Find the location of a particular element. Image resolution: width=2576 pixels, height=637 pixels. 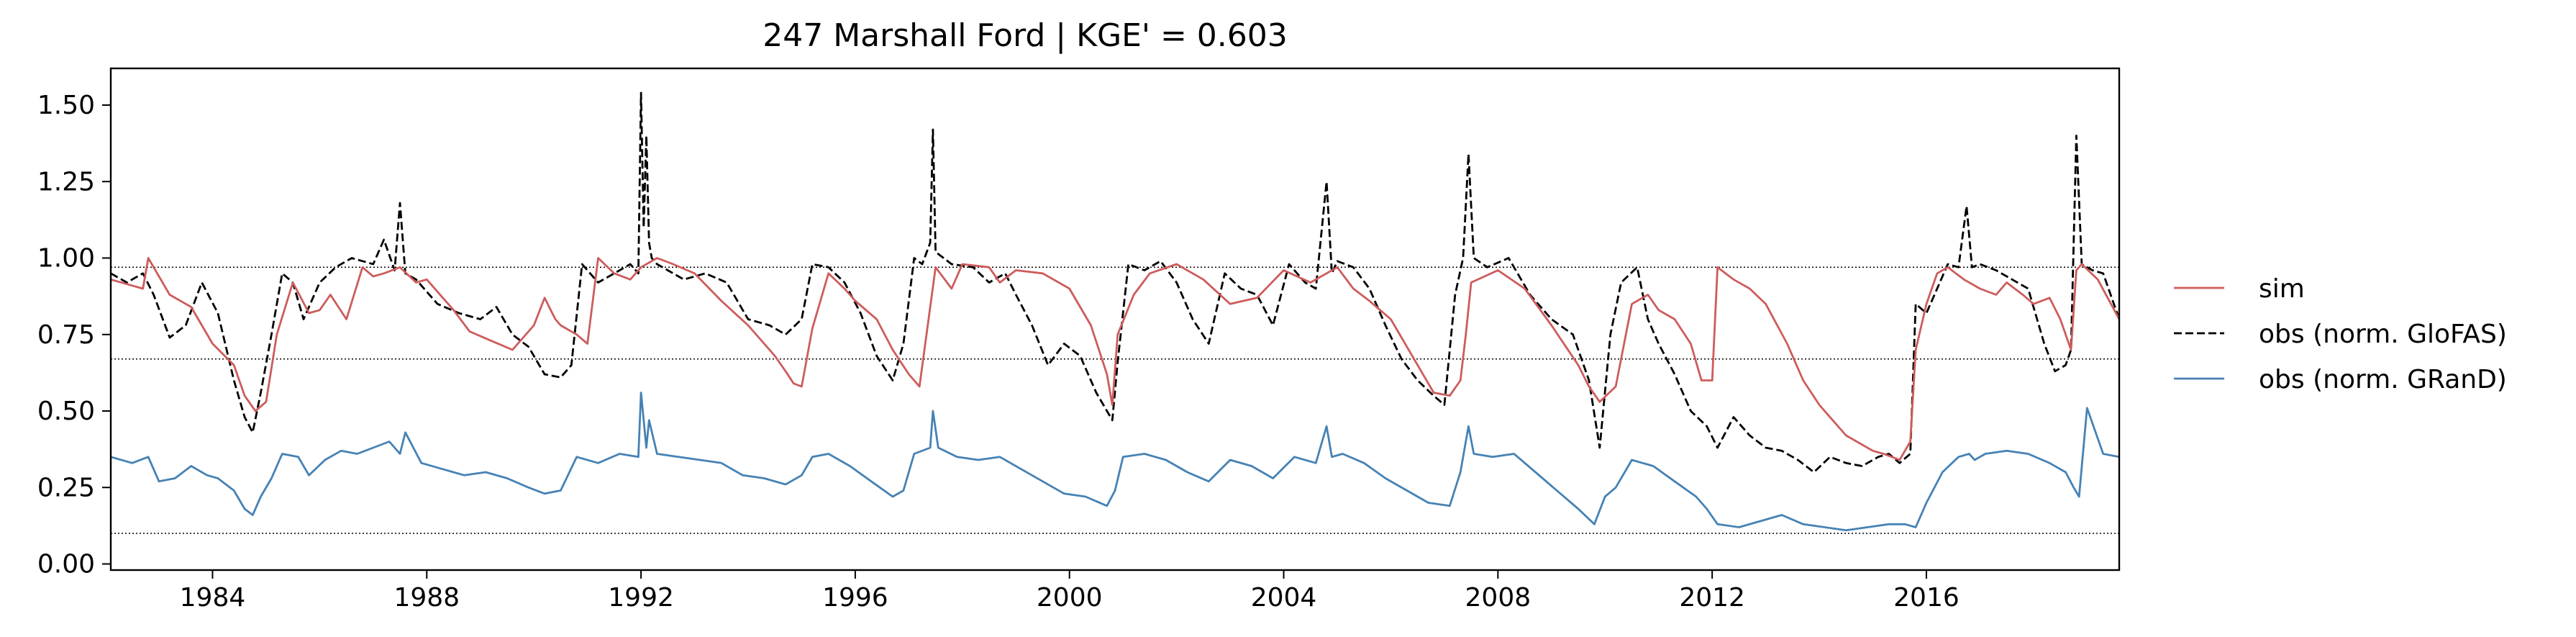

y-tick-label-0: 0.00 is located at coordinates (66, 565).